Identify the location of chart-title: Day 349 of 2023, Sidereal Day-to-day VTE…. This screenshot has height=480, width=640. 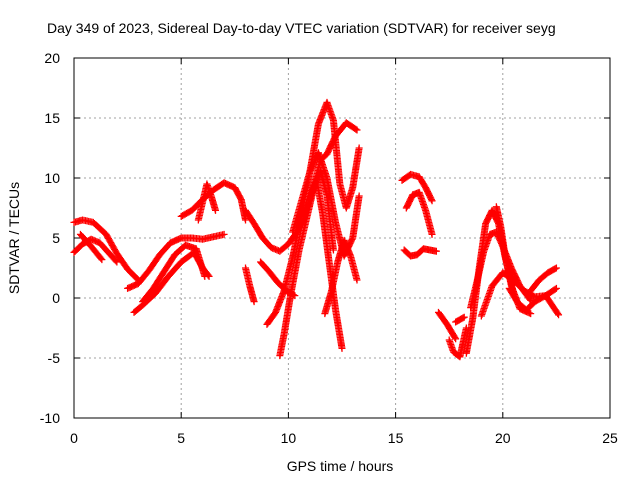
(301, 28).